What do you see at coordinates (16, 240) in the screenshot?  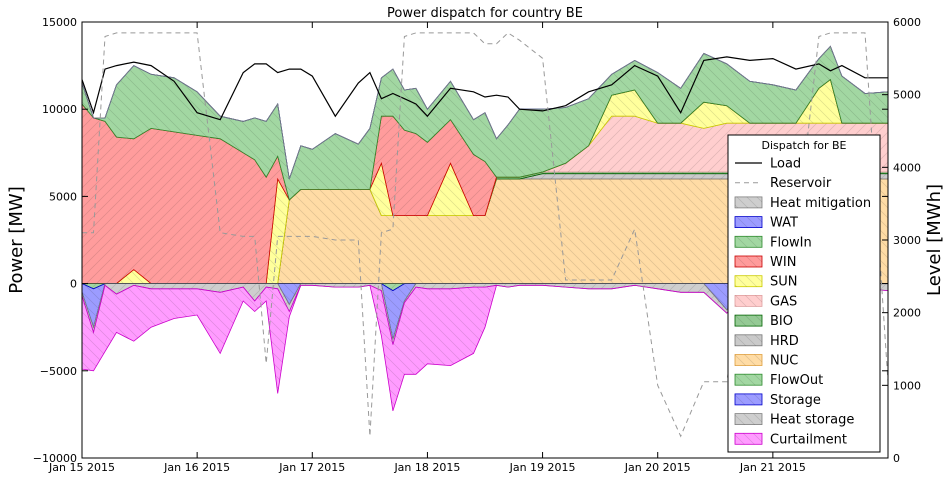 I see `left-axis-label: Power [MW]` at bounding box center [16, 240].